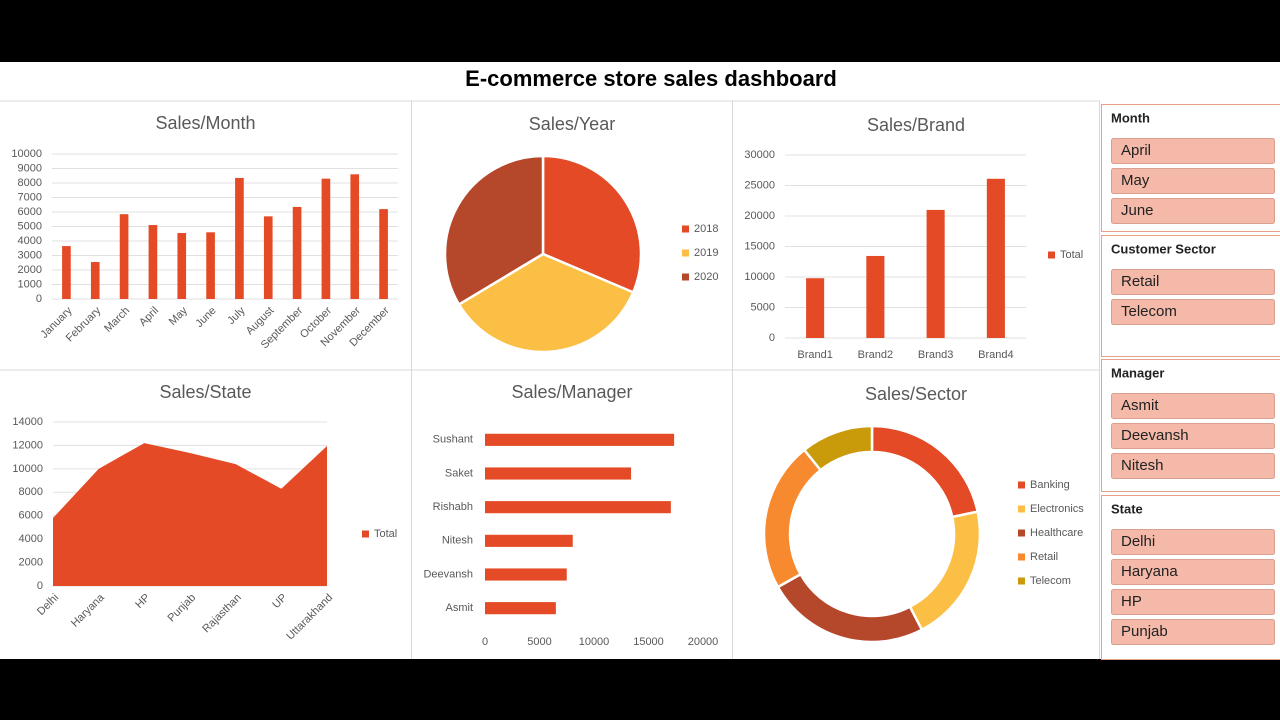  I want to click on legend-label: Electronics, so click(1057, 509).